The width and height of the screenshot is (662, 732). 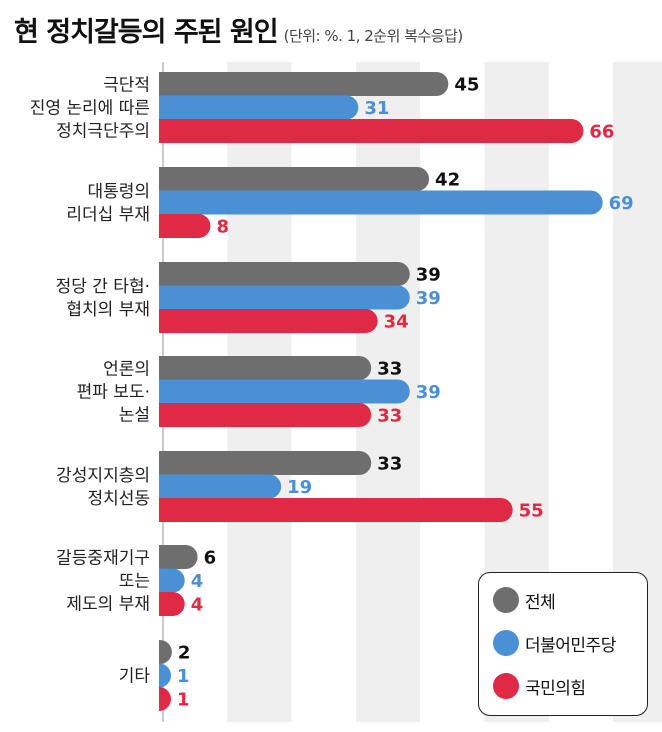 I want to click on category-label: 진영 논리에 따른, so click(x=90, y=109).